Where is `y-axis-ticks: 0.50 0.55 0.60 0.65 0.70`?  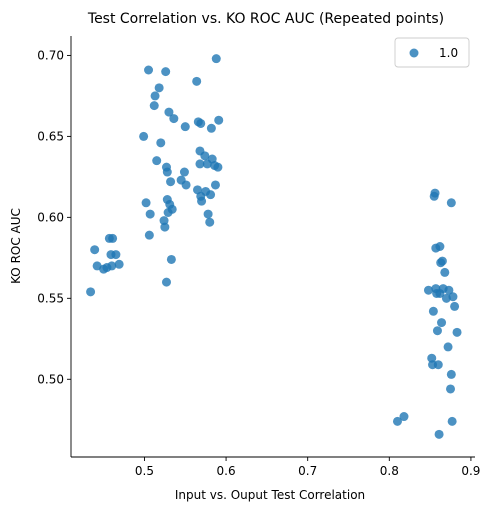
y-axis-ticks: 0.50 0.55 0.60 0.65 0.70 is located at coordinates (54, 217).